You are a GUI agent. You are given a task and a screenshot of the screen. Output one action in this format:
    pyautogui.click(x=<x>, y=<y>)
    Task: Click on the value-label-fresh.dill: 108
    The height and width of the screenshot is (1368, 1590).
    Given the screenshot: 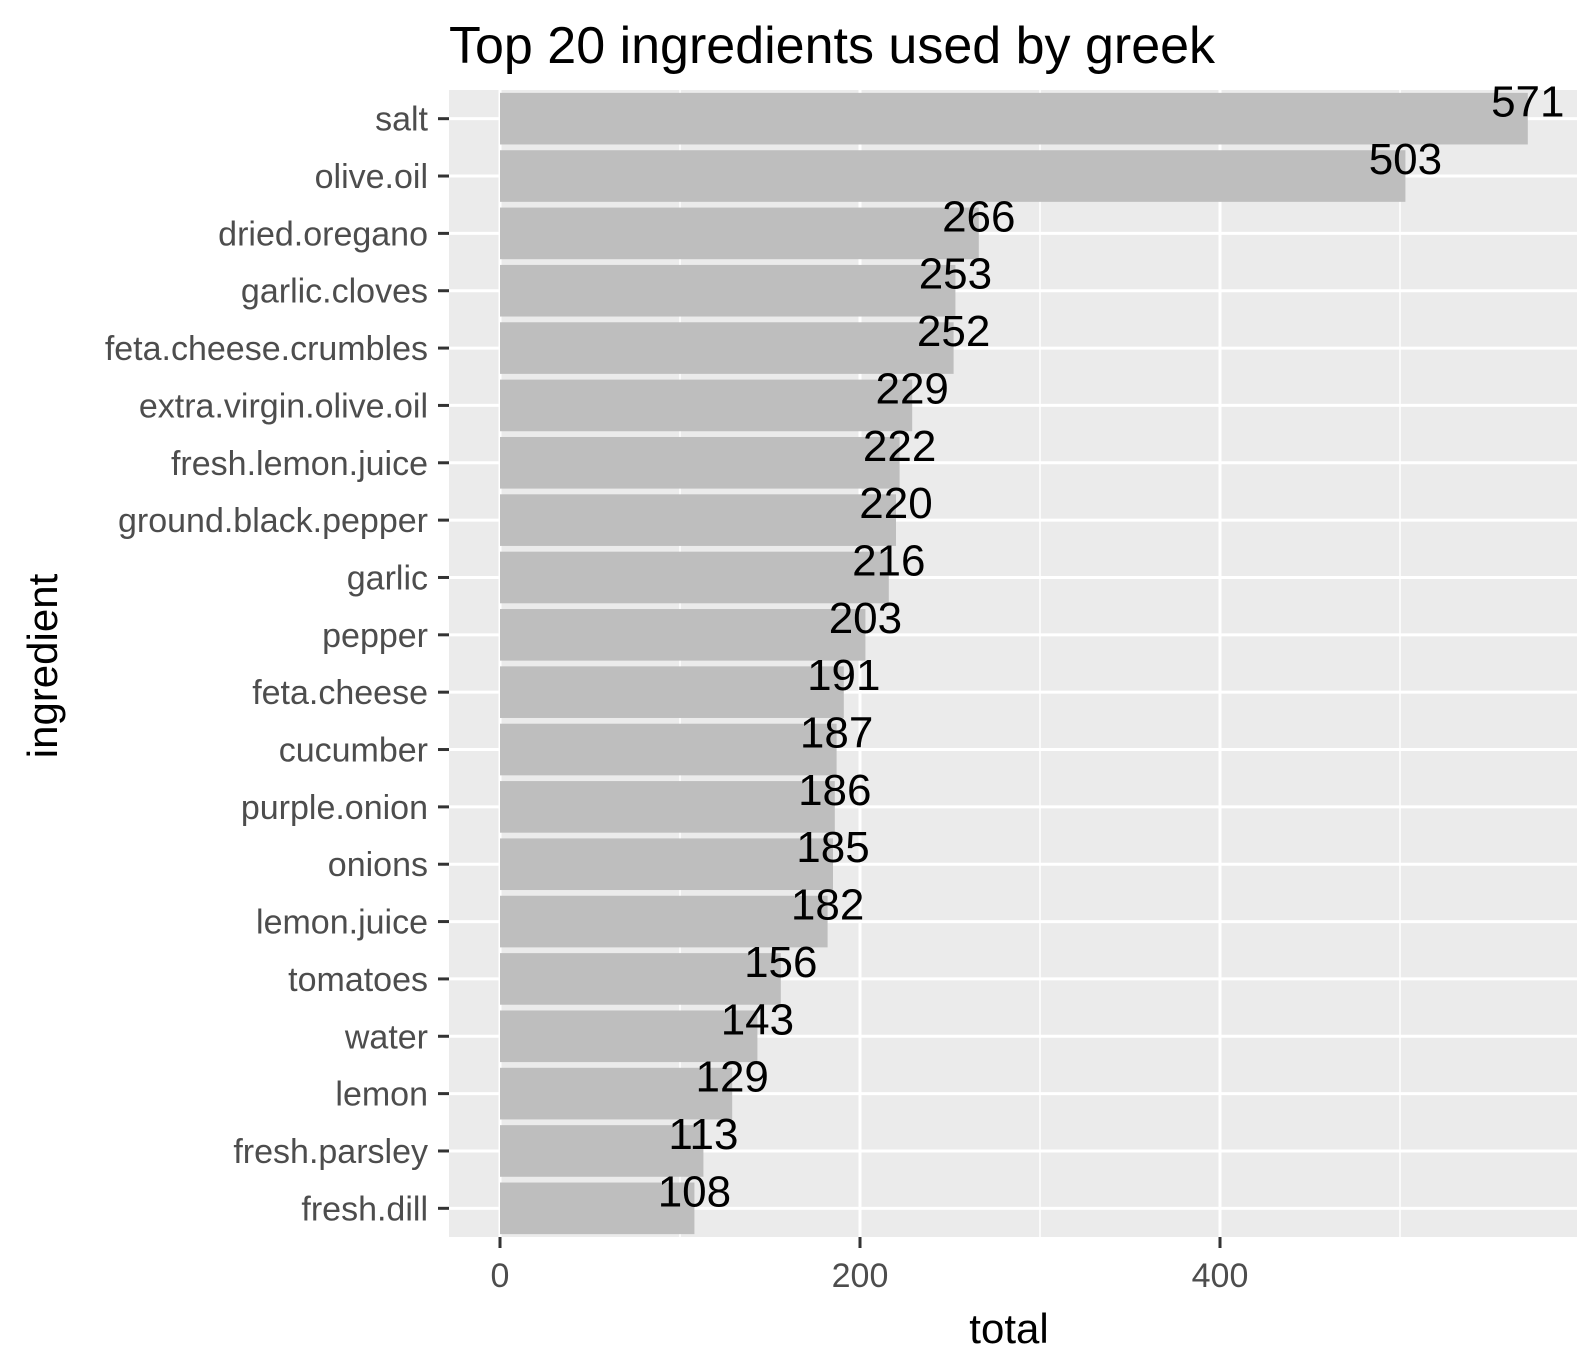 What is the action you would take?
    pyautogui.click(x=694, y=1191)
    